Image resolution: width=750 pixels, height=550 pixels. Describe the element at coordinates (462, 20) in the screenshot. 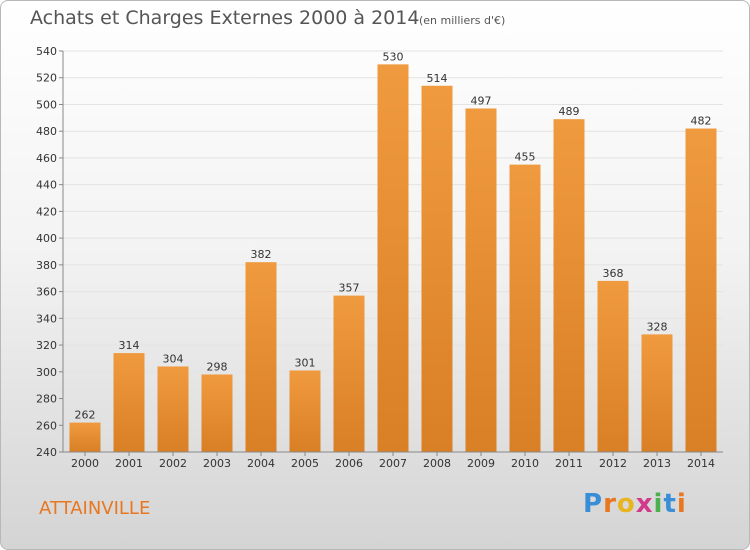

I see `chart-subtitle: (en milliers d'€)` at that location.